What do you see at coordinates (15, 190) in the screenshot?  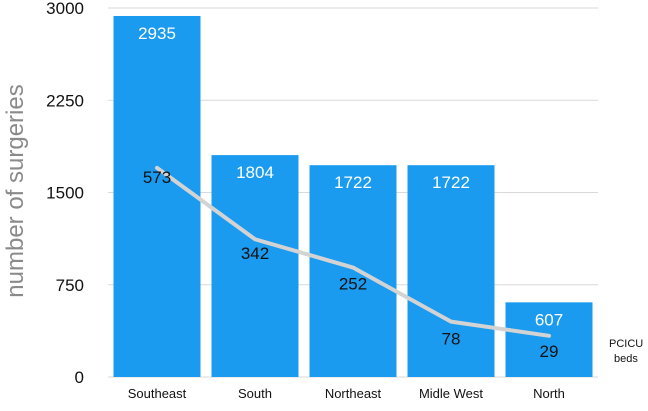 I see `y-axis-label: number of surgeries` at bounding box center [15, 190].